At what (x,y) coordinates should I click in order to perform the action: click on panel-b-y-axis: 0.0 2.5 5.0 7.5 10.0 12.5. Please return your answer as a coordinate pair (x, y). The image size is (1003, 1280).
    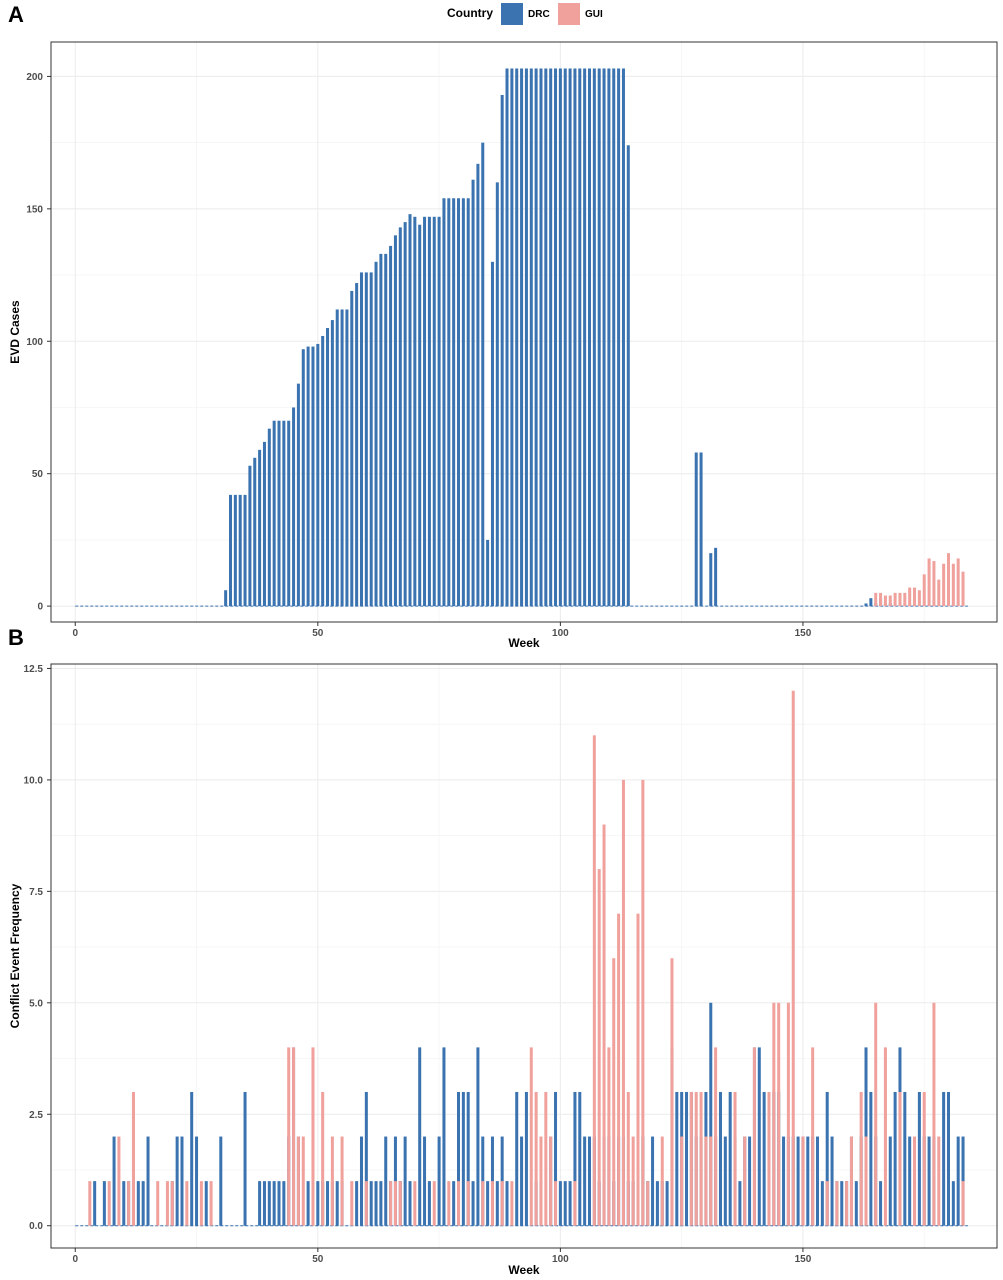
    Looking at the image, I should click on (37, 948).